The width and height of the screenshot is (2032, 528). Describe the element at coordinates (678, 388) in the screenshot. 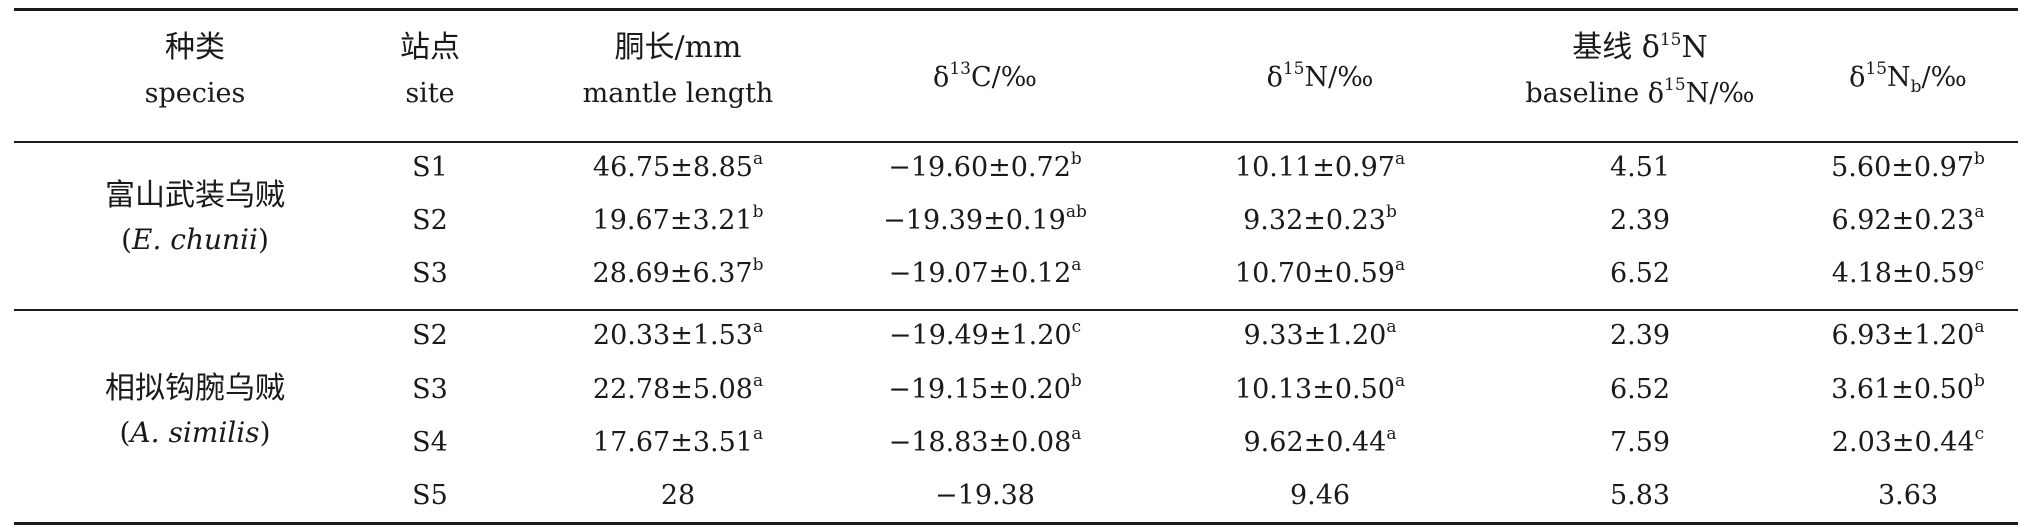

I see `cell-mantle: 22.78±5.08a` at that location.